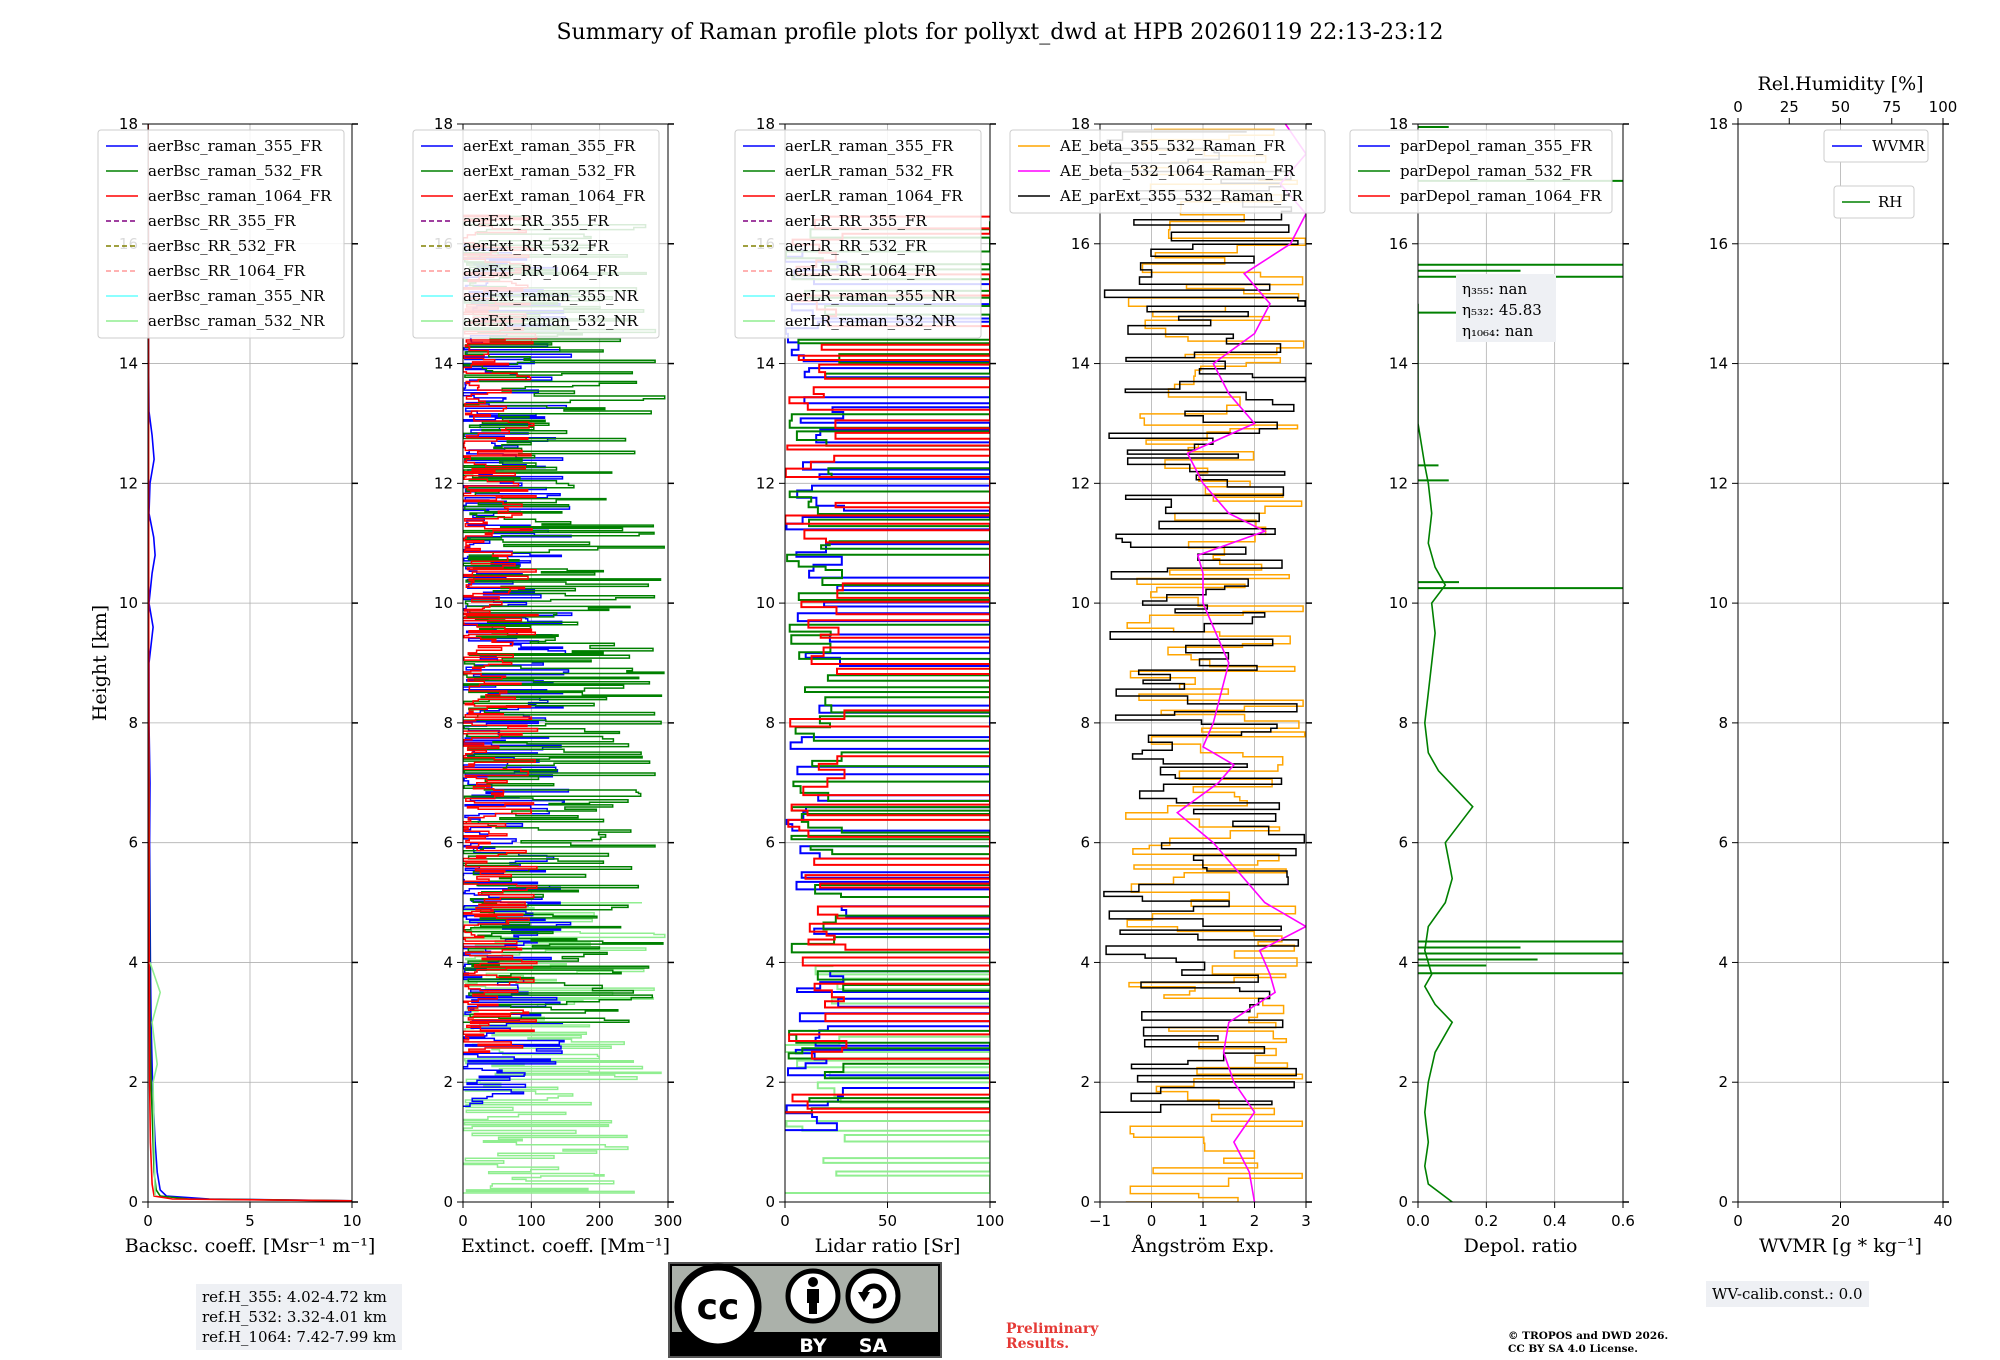 The width and height of the screenshot is (2000, 1360). I want to click on ytick-label: 12, so click(765, 483).